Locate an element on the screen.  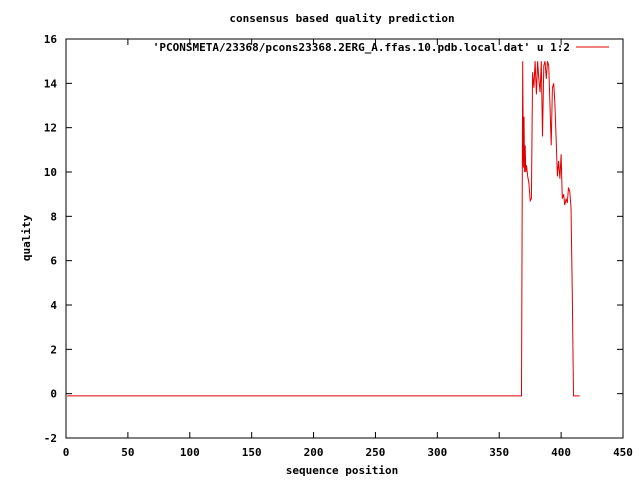
chart-title: consensus based quality prediction is located at coordinates (341, 18).